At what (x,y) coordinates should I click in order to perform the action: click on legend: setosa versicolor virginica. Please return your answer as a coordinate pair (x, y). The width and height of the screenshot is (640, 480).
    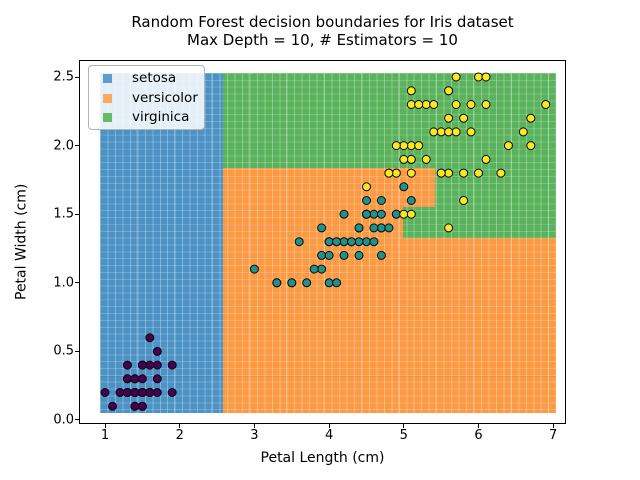
    Looking at the image, I should click on (146, 97).